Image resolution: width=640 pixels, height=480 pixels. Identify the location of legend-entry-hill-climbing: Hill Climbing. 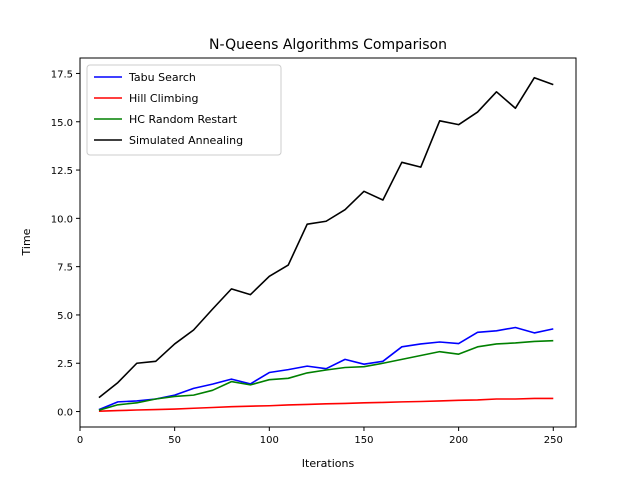
(163, 98).